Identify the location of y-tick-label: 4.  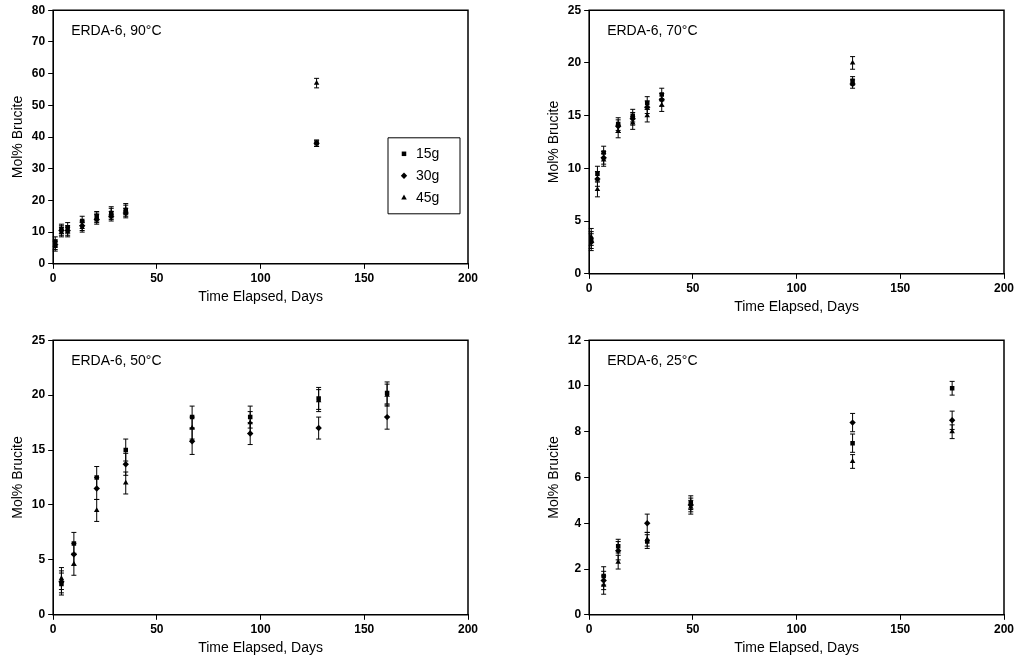
(578, 522).